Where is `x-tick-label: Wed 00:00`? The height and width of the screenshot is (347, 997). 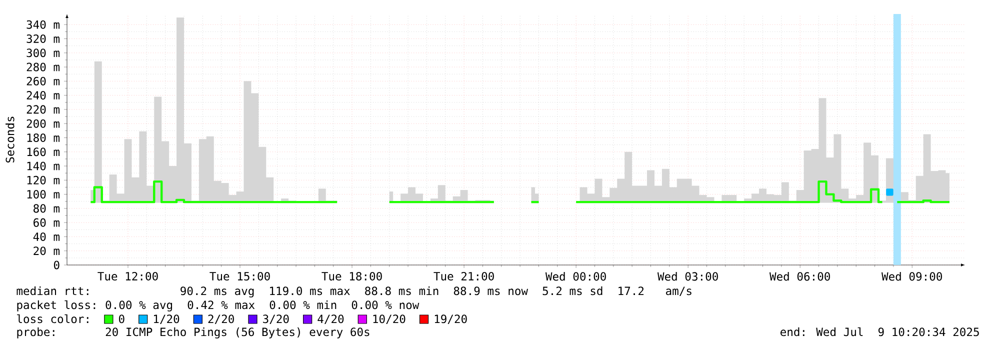 x-tick-label: Wed 00:00 is located at coordinates (575, 276).